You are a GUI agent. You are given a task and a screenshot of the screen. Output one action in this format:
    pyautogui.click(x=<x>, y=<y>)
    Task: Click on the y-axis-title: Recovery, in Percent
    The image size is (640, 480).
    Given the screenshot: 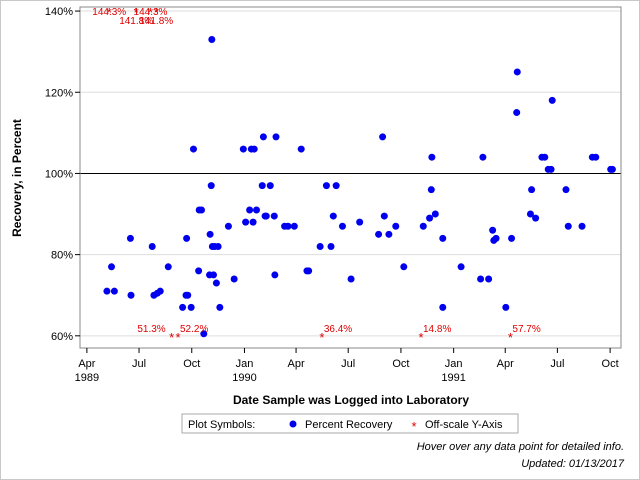 What is the action you would take?
    pyautogui.click(x=17, y=178)
    